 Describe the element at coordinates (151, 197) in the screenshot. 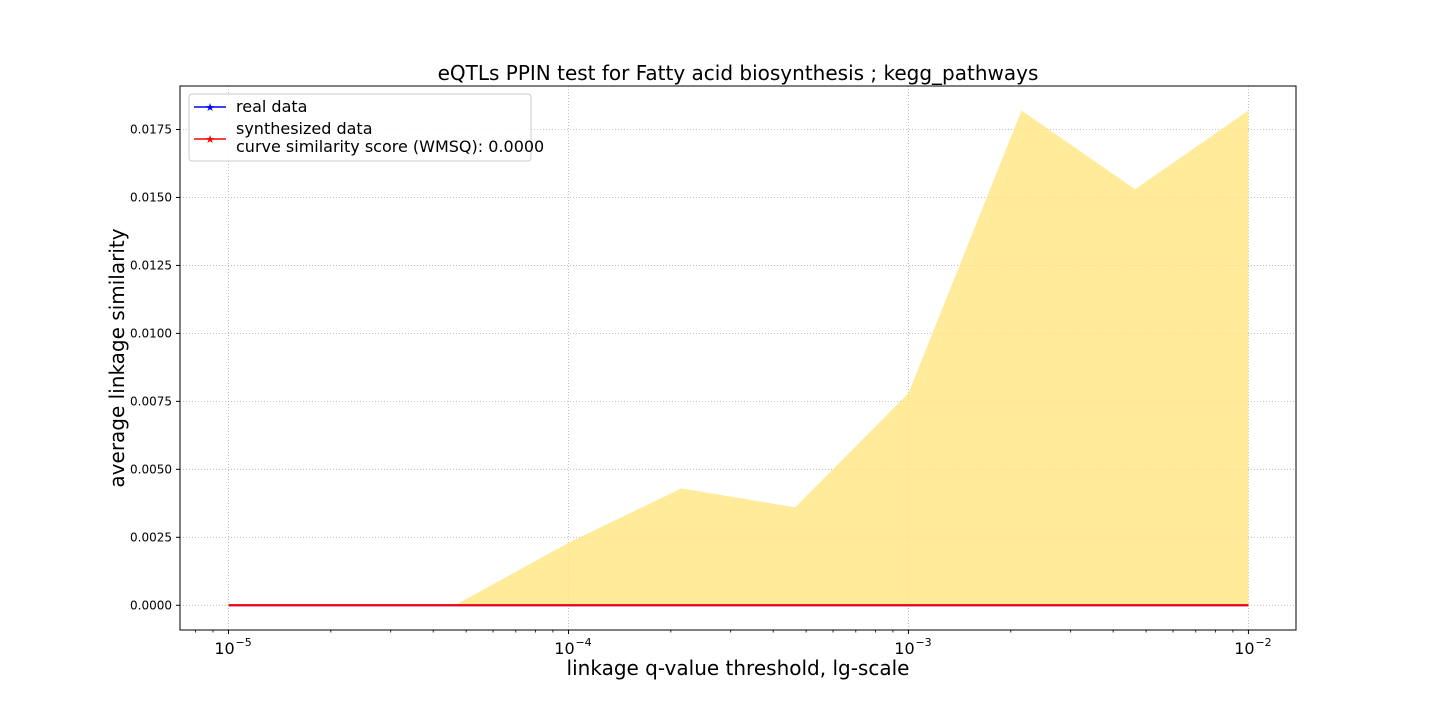

I see `y-tick-label: 0.0150` at that location.